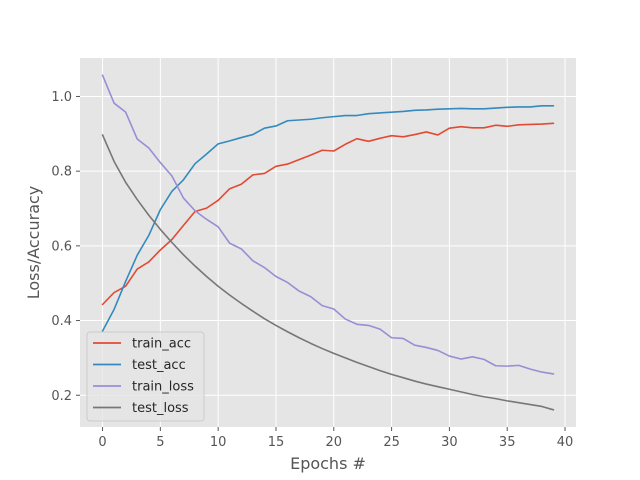 This screenshot has height=480, width=640. I want to click on x-tick-label: 5, so click(160, 442).